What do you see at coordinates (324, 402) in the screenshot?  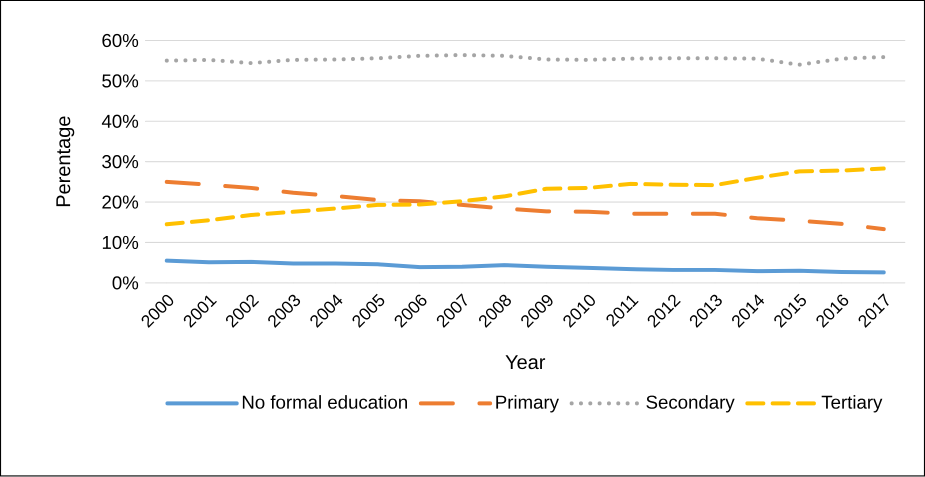 I see `legend-label: No formal education` at bounding box center [324, 402].